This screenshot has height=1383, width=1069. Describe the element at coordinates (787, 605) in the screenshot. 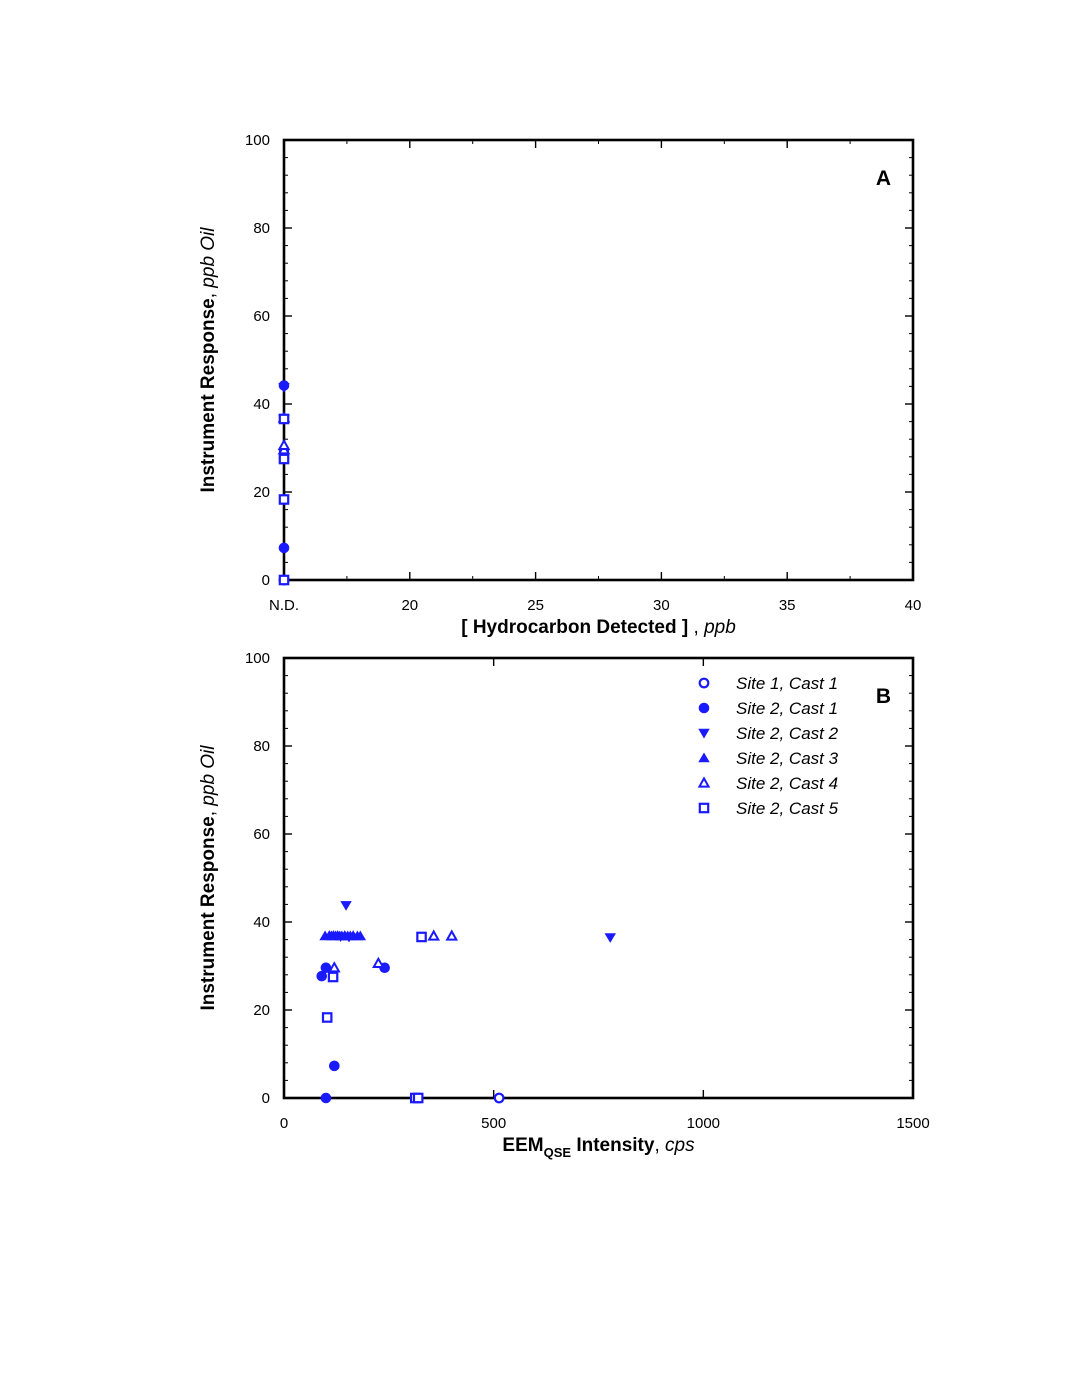

I see `x-tick-label: 35` at that location.